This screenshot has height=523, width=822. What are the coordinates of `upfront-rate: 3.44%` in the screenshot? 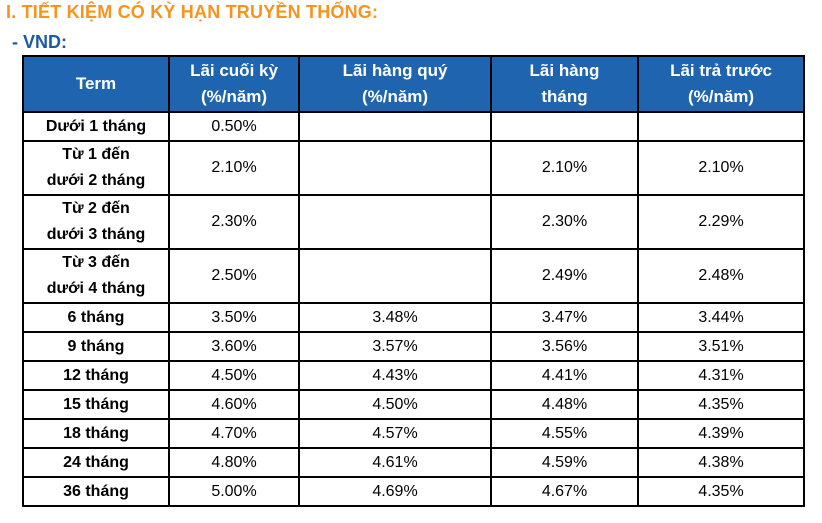 It's located at (721, 317).